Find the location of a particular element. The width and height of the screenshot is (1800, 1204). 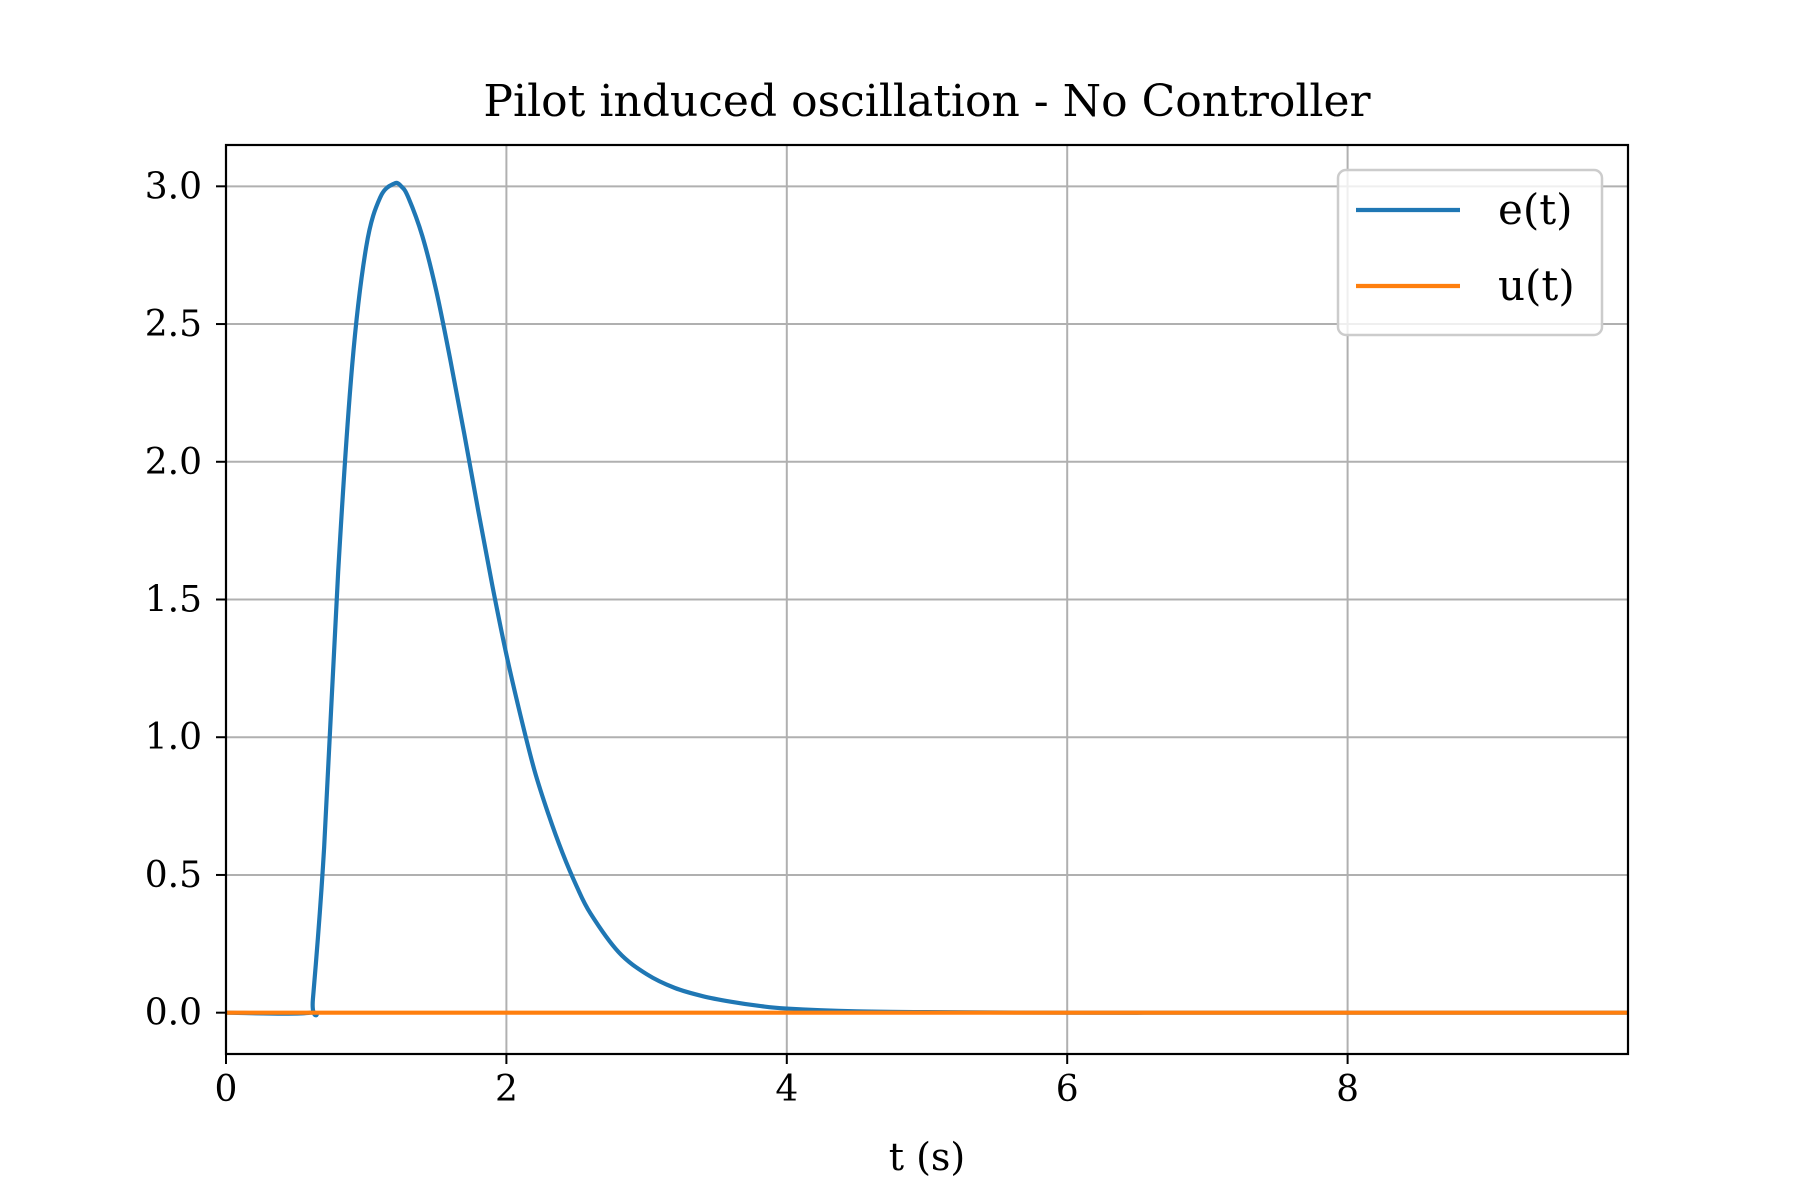

y-tick-label: 2.0 is located at coordinates (173, 462).